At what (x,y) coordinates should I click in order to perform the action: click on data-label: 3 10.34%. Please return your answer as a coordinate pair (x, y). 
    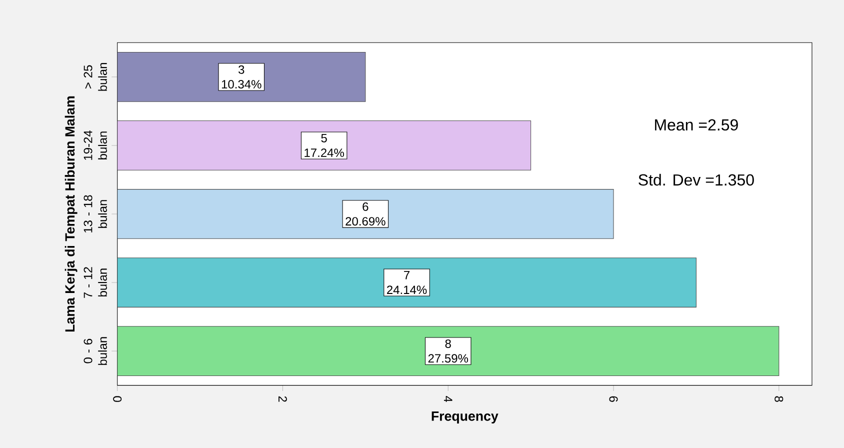
    Looking at the image, I should click on (242, 77).